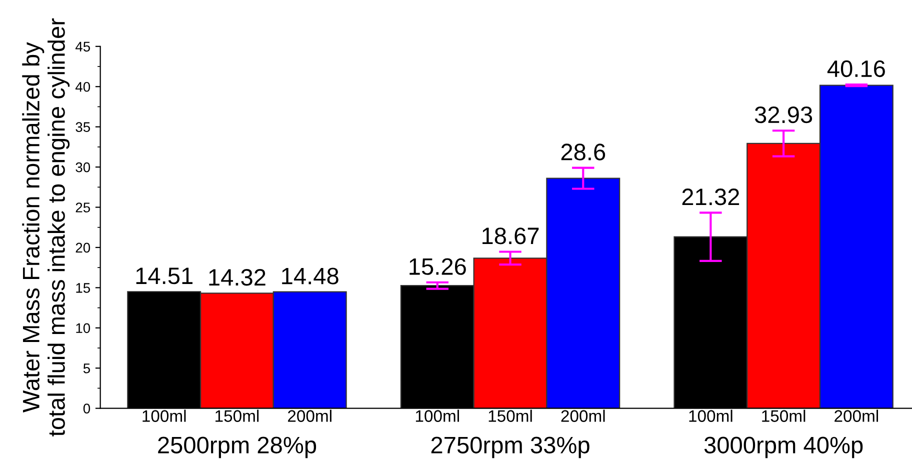  Describe the element at coordinates (83, 288) in the screenshot. I see `y-tick-label: 15` at that location.